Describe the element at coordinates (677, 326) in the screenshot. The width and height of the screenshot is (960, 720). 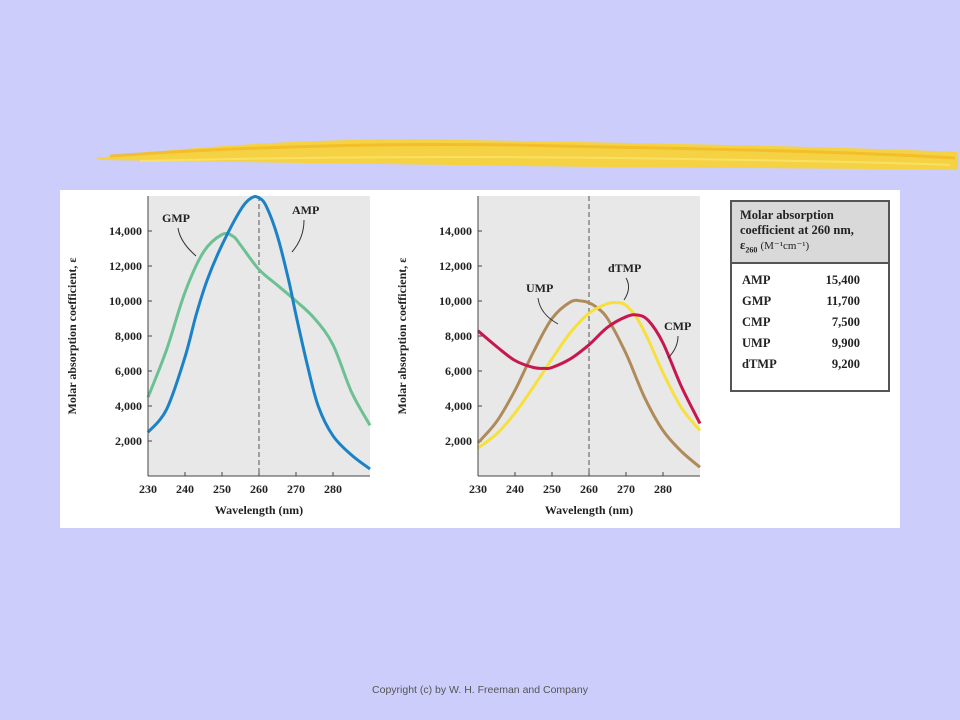
I see `series-label-cmp: CMP` at that location.